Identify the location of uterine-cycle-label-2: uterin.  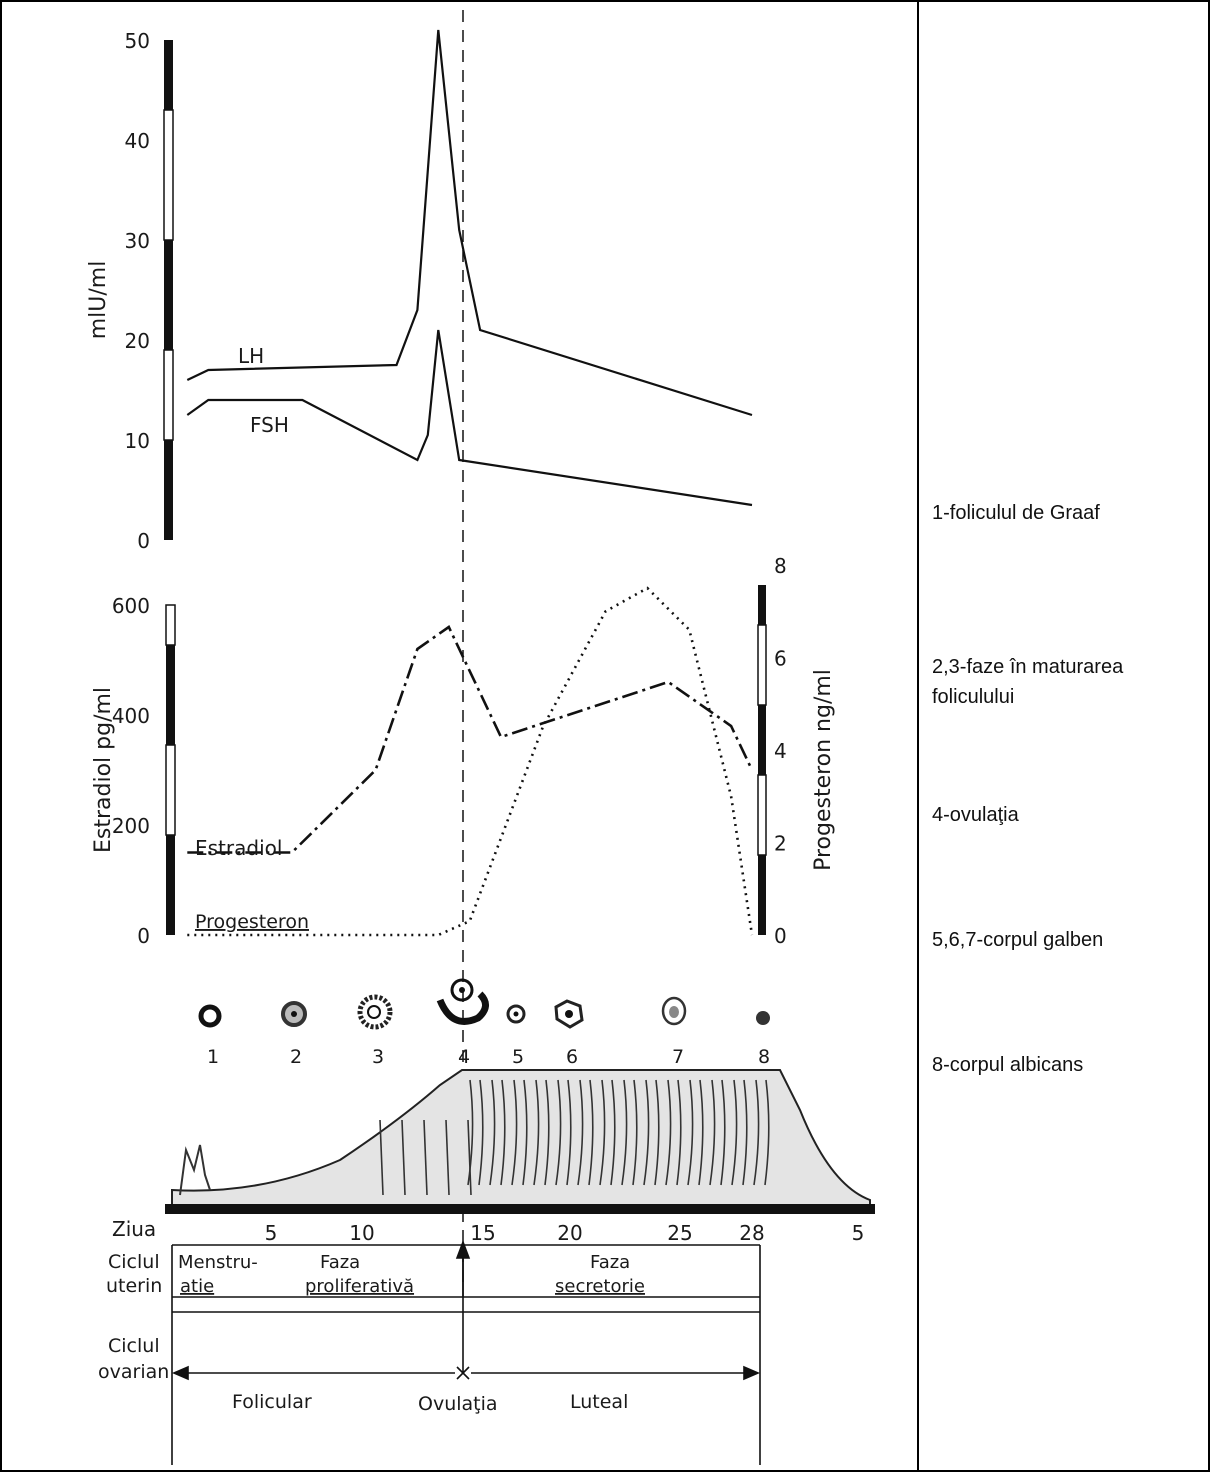
(134, 1286).